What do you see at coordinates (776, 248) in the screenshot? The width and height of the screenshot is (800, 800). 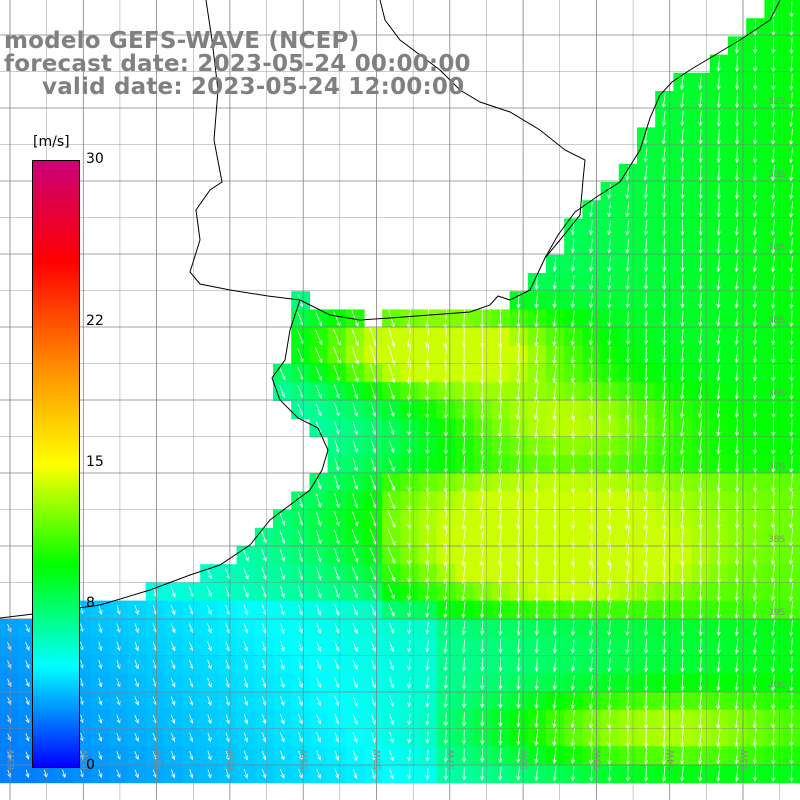 I see `latitude-label: 34S` at bounding box center [776, 248].